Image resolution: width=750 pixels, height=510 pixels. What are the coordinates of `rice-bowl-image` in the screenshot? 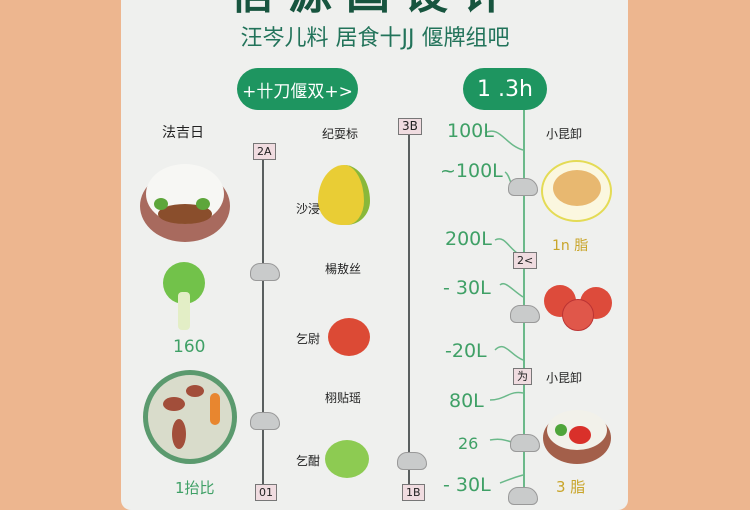 It's located at (185, 203).